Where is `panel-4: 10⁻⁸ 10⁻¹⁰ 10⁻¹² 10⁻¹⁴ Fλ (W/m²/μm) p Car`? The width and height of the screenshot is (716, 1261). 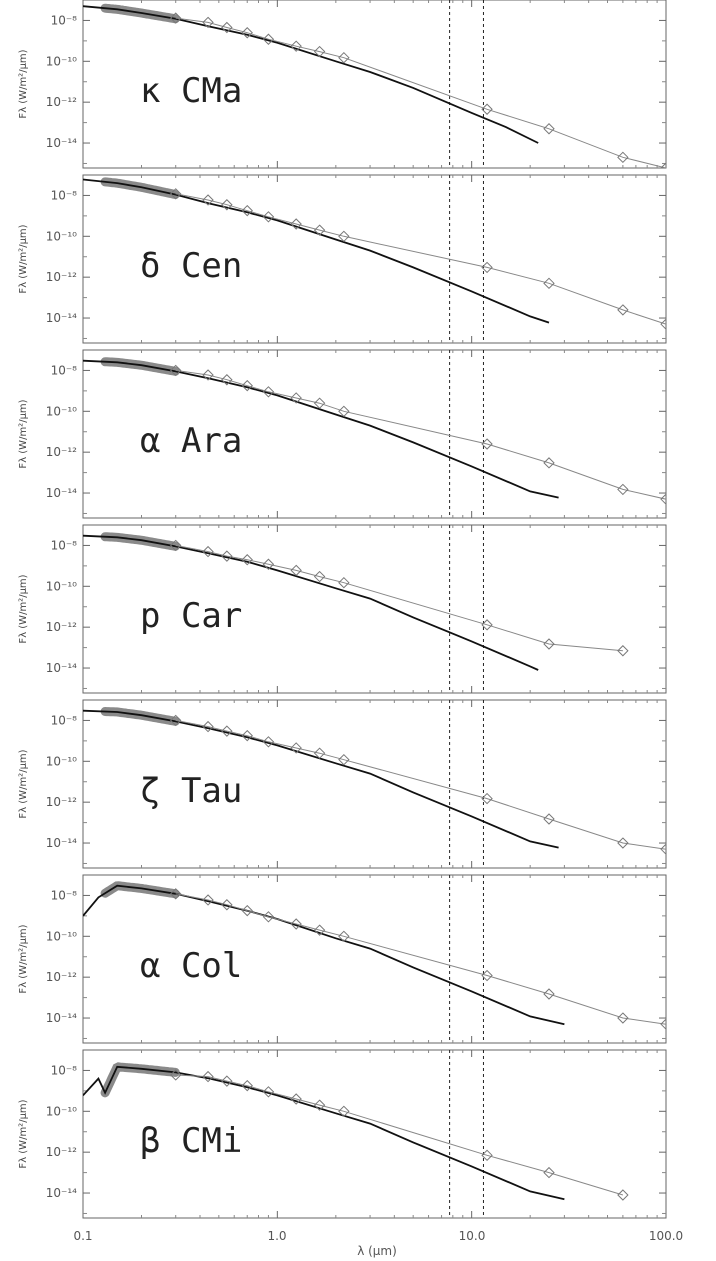 panel-4: 10⁻⁸ 10⁻¹⁰ 10⁻¹² 10⁻¹⁴ Fλ (W/m²/μm) p Car is located at coordinates (342, 609).